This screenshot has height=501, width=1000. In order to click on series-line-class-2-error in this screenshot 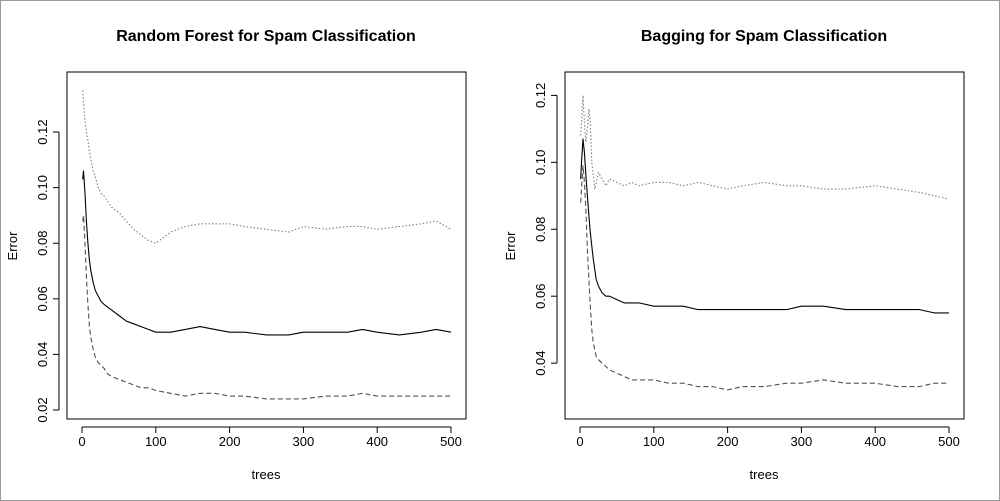, I will do `click(266, 307)`.